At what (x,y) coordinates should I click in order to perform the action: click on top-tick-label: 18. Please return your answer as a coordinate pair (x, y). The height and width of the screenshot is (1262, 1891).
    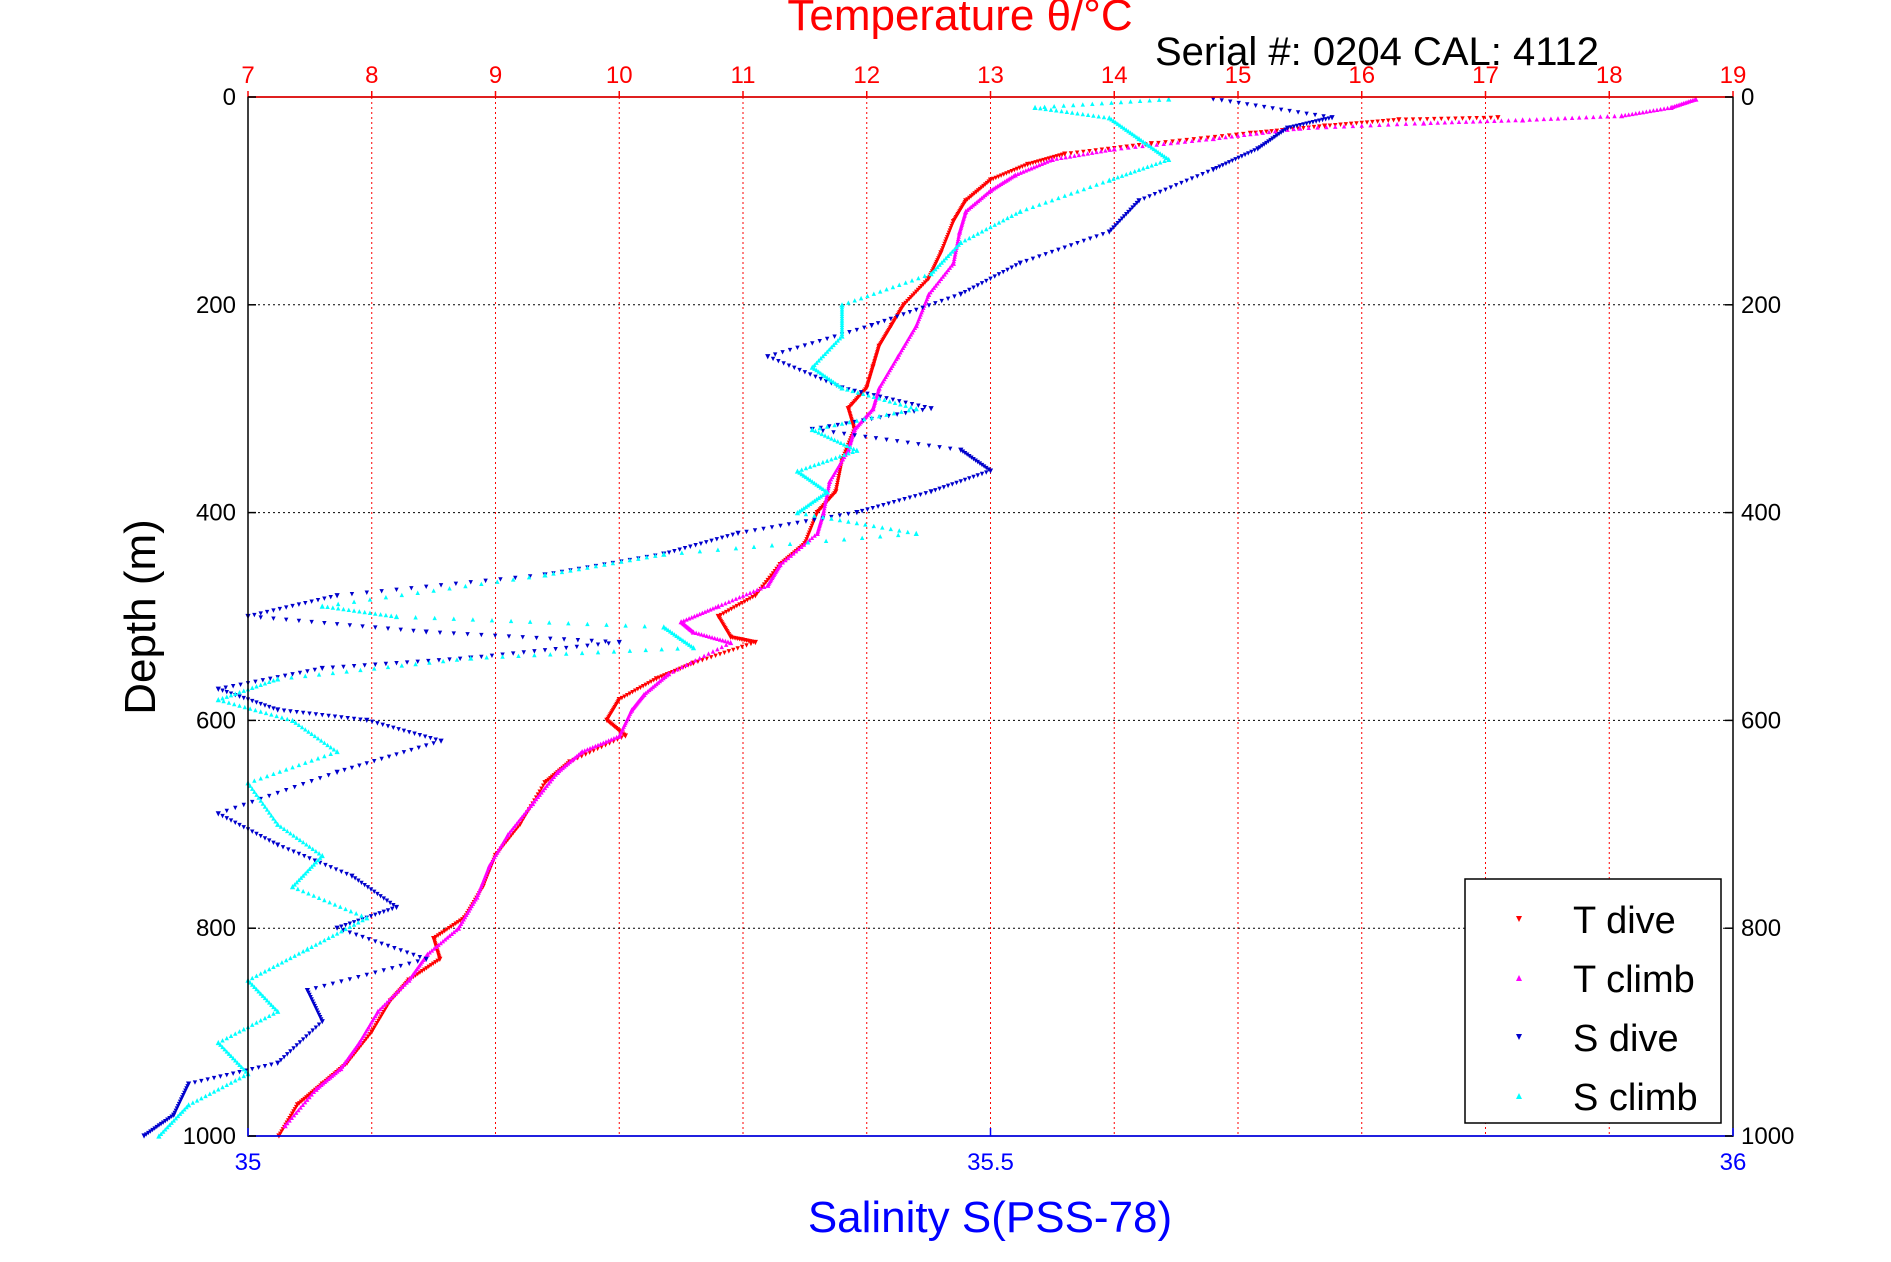
    Looking at the image, I should click on (1609, 75).